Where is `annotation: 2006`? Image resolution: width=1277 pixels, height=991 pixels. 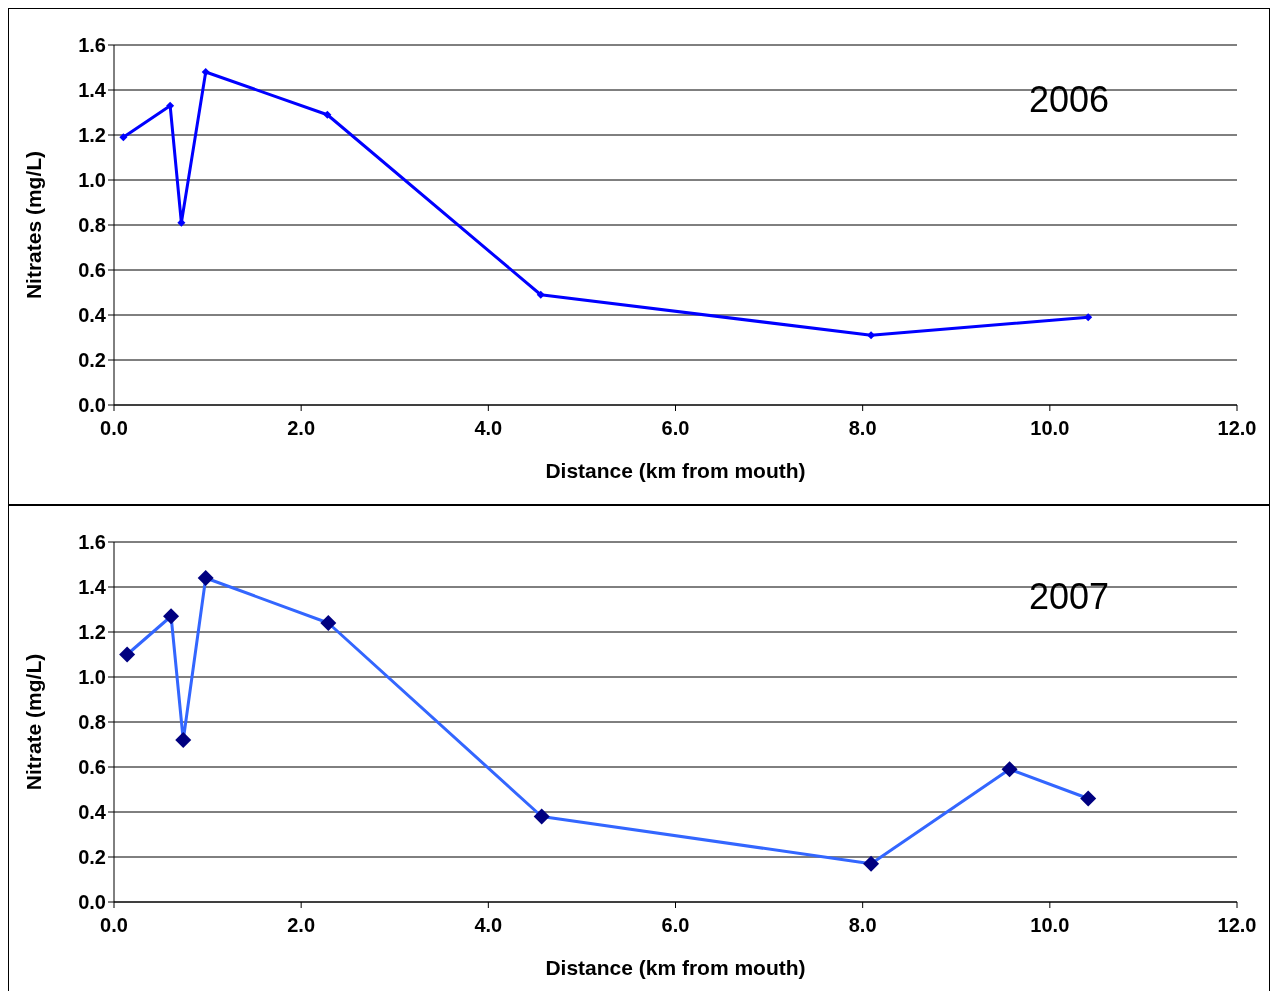 annotation: 2006 is located at coordinates (1068, 100).